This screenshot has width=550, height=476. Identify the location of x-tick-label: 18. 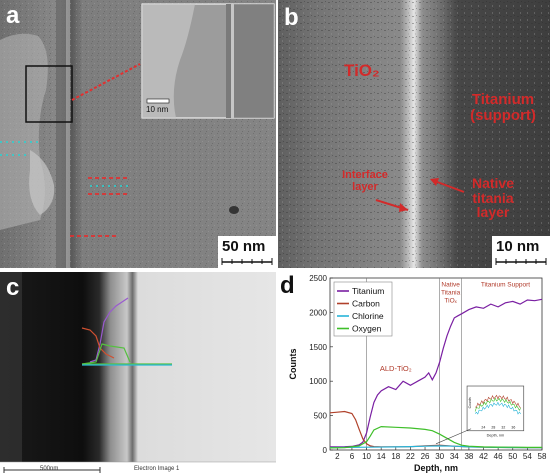
(395, 456).